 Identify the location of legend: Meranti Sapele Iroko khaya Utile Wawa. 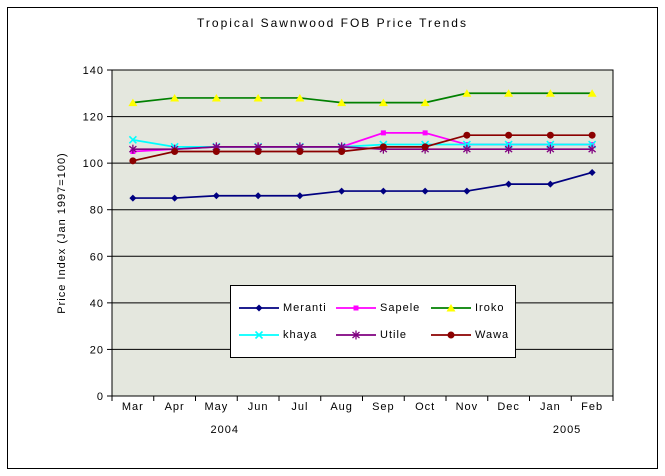
(373, 321).